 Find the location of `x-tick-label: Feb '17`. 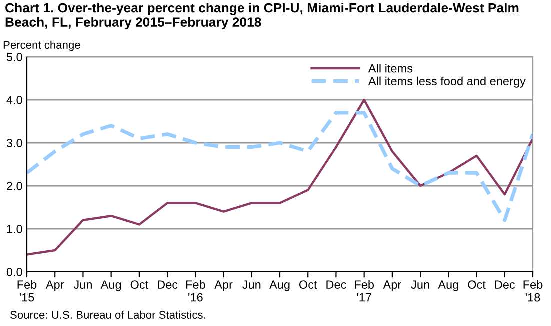

x-tick-label: Feb '17 is located at coordinates (364, 291).